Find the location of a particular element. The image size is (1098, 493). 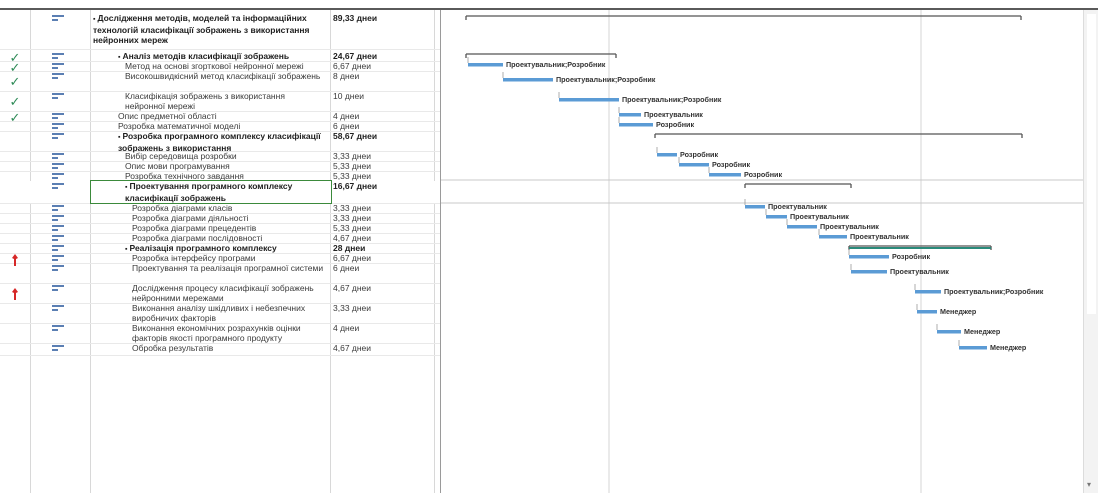

task-name: Розробка інтерфейсу програми is located at coordinates (229, 258).